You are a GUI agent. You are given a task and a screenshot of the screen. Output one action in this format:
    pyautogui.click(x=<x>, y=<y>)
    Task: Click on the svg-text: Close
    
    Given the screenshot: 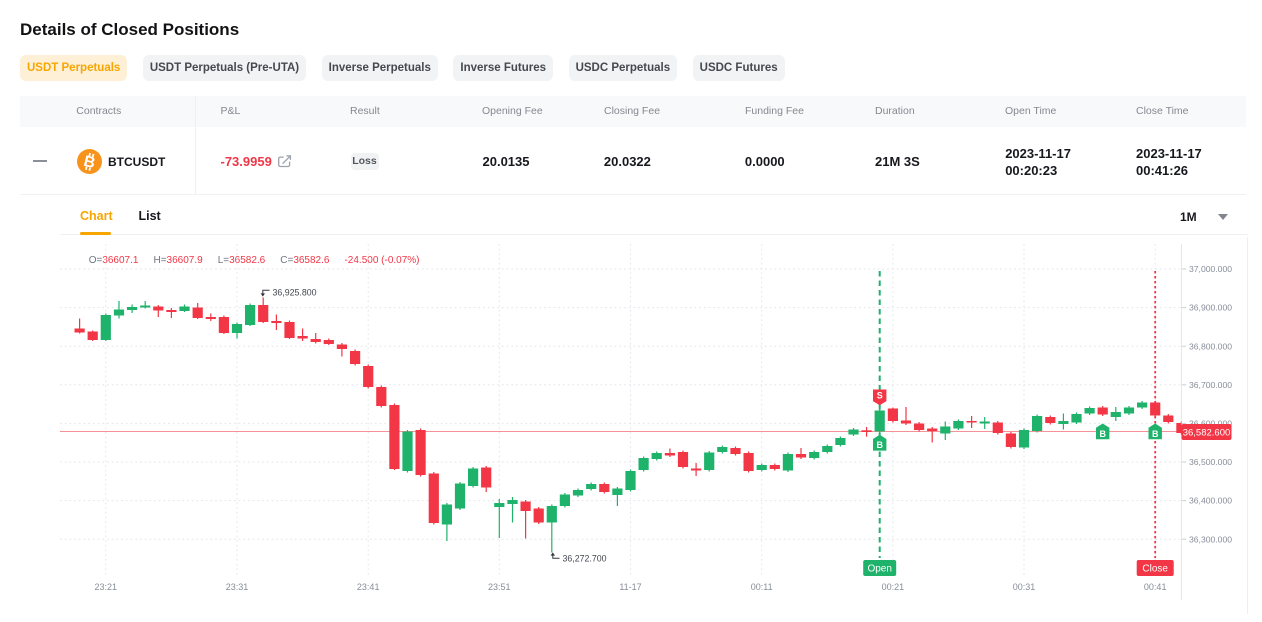 What is the action you would take?
    pyautogui.click(x=1155, y=569)
    